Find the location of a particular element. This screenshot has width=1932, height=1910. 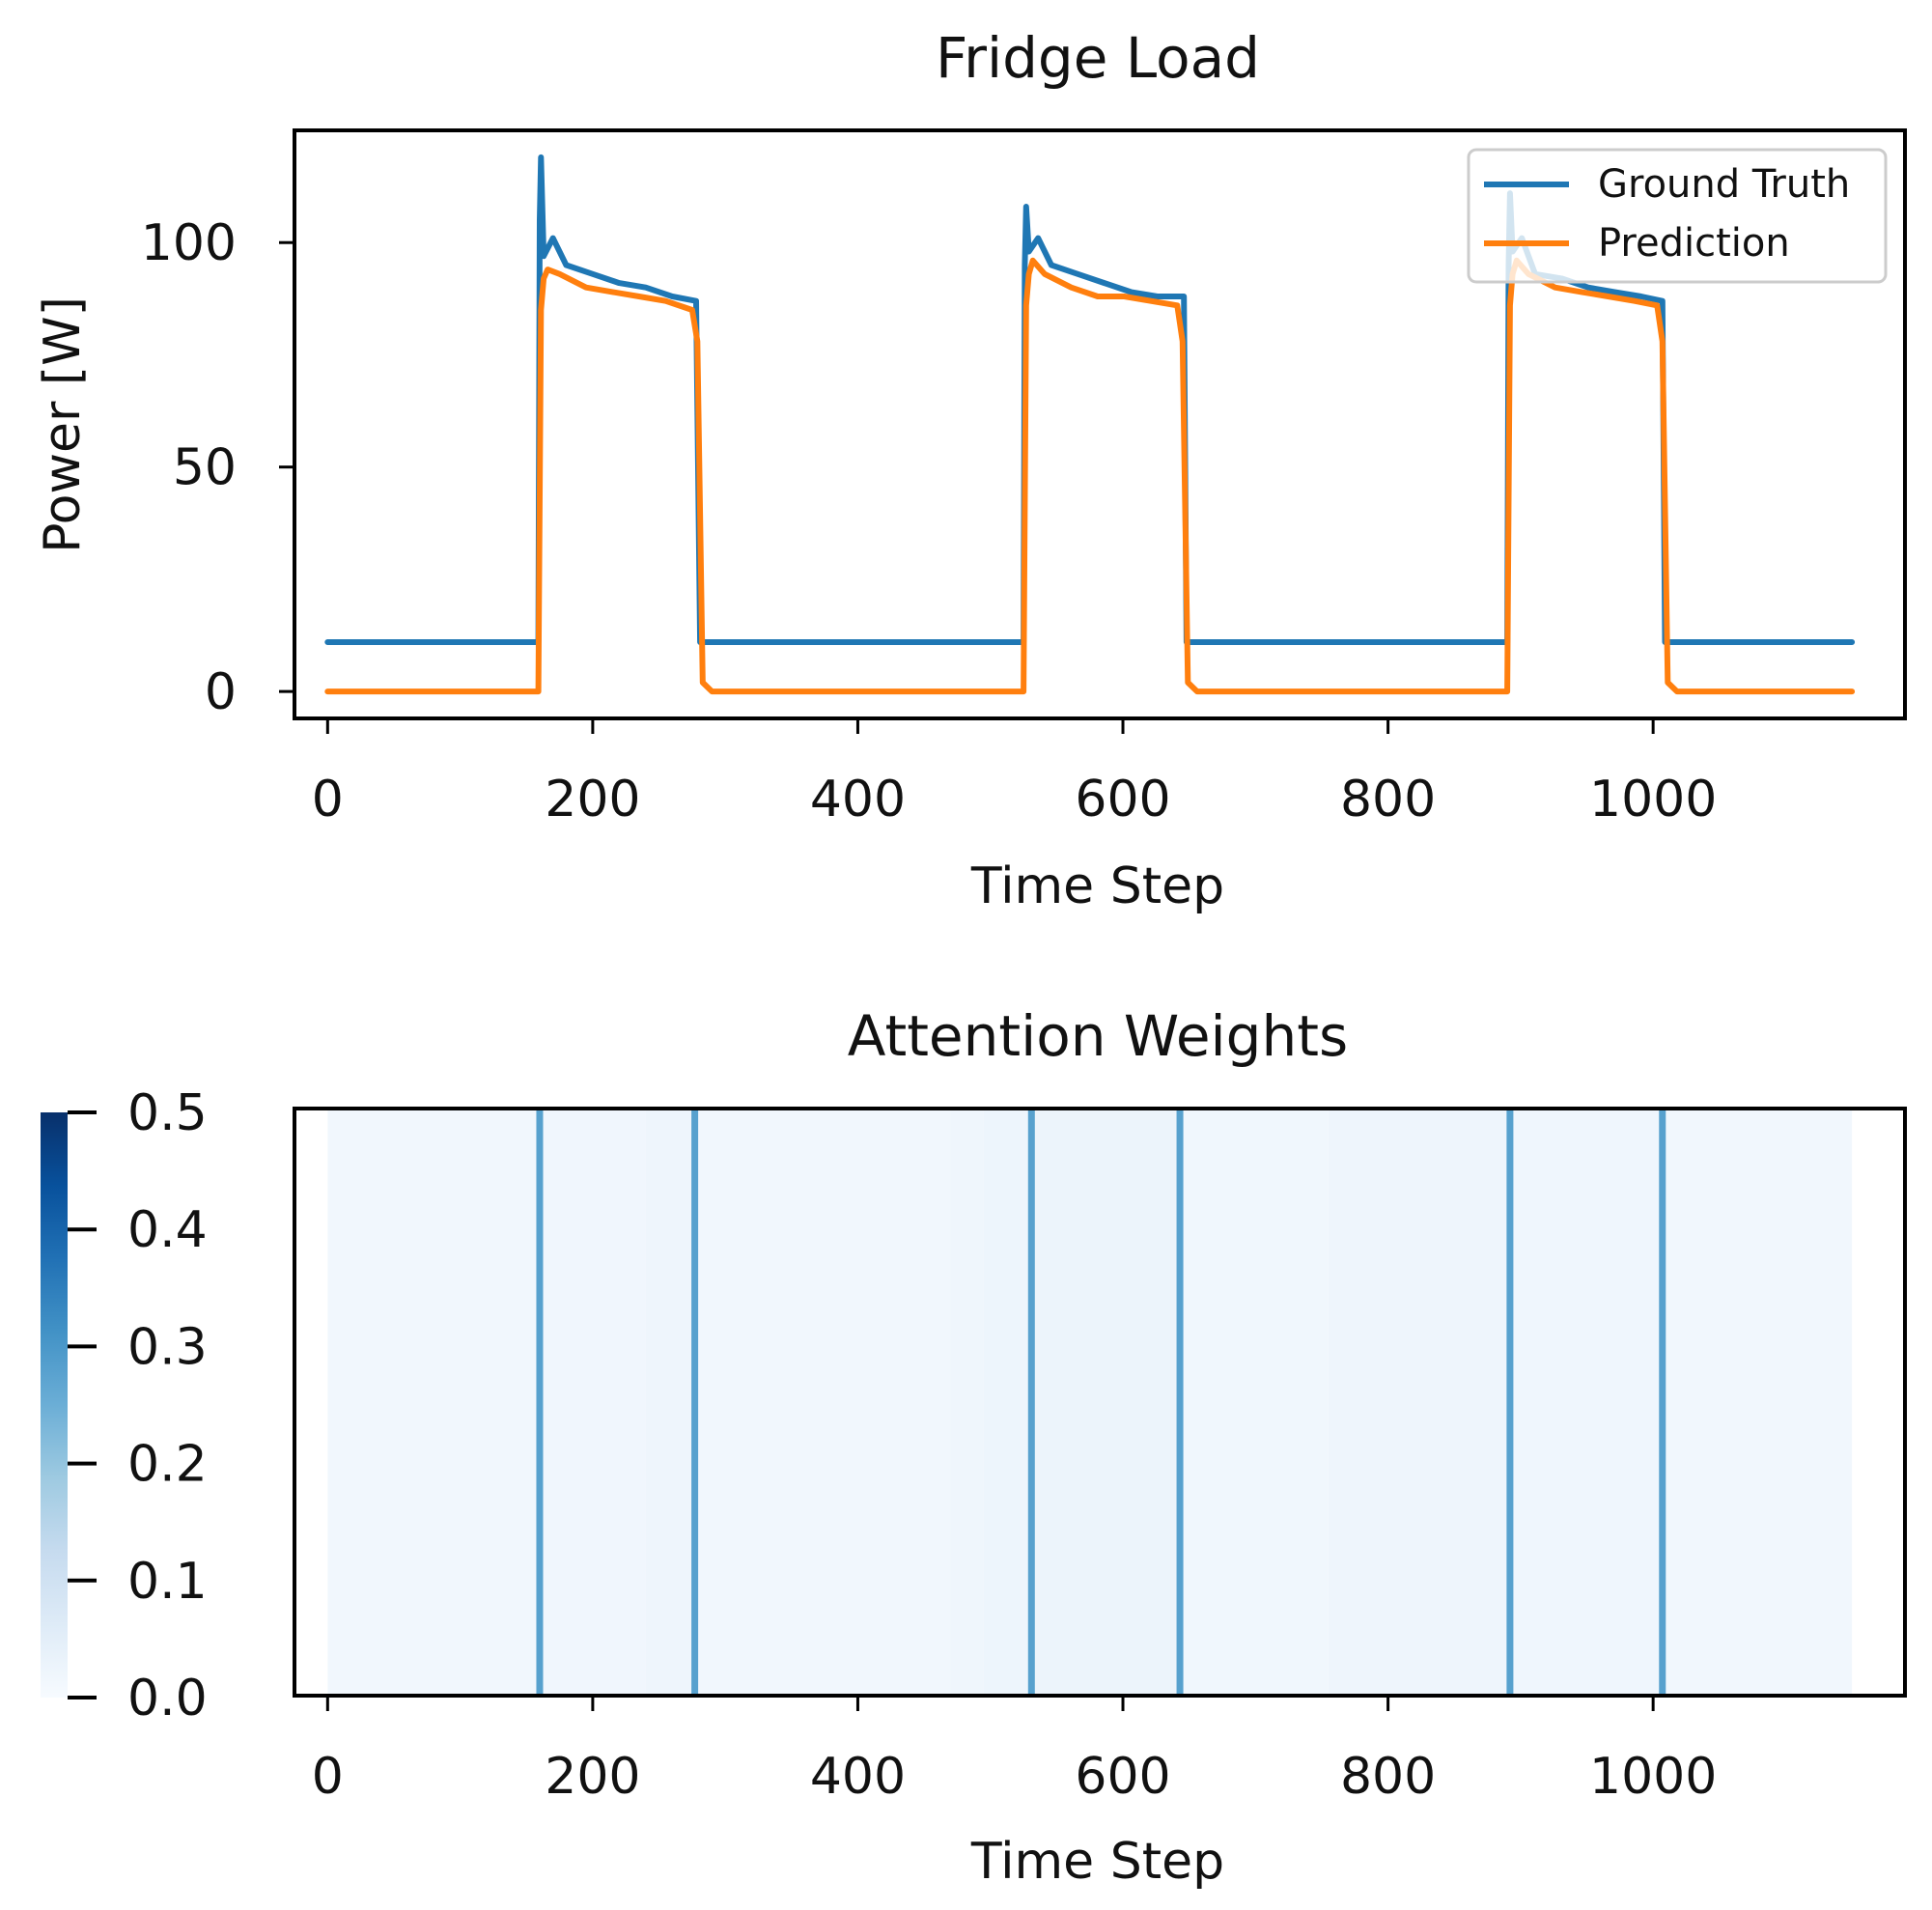

colorbar-tick-label: 0.2 is located at coordinates (167, 1465).